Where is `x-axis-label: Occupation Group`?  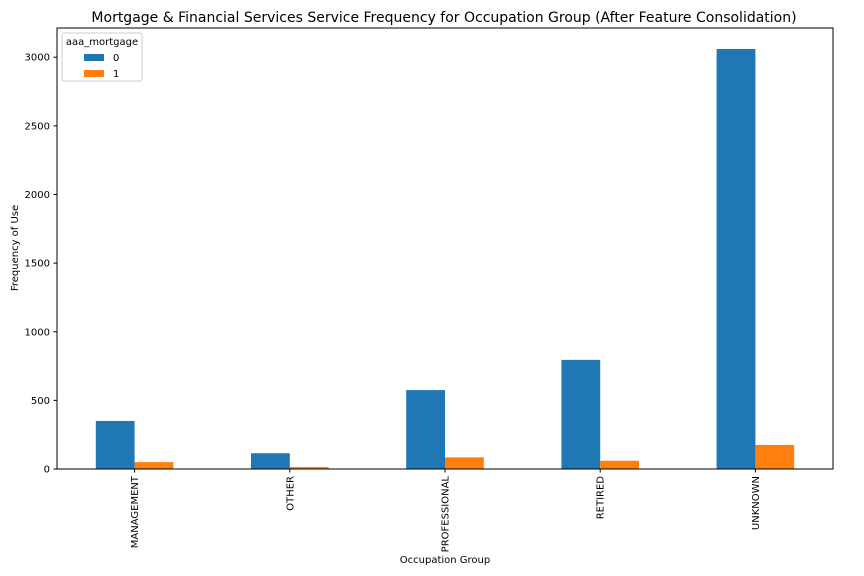 x-axis-label: Occupation Group is located at coordinates (445, 560).